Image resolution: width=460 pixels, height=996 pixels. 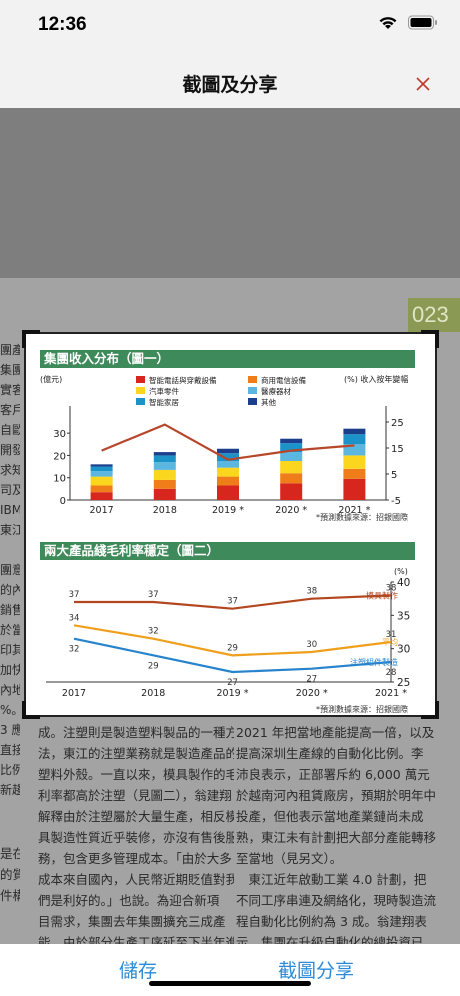 What do you see at coordinates (228, 442) in the screenshot?
I see `yoy-change-line` at bounding box center [228, 442].